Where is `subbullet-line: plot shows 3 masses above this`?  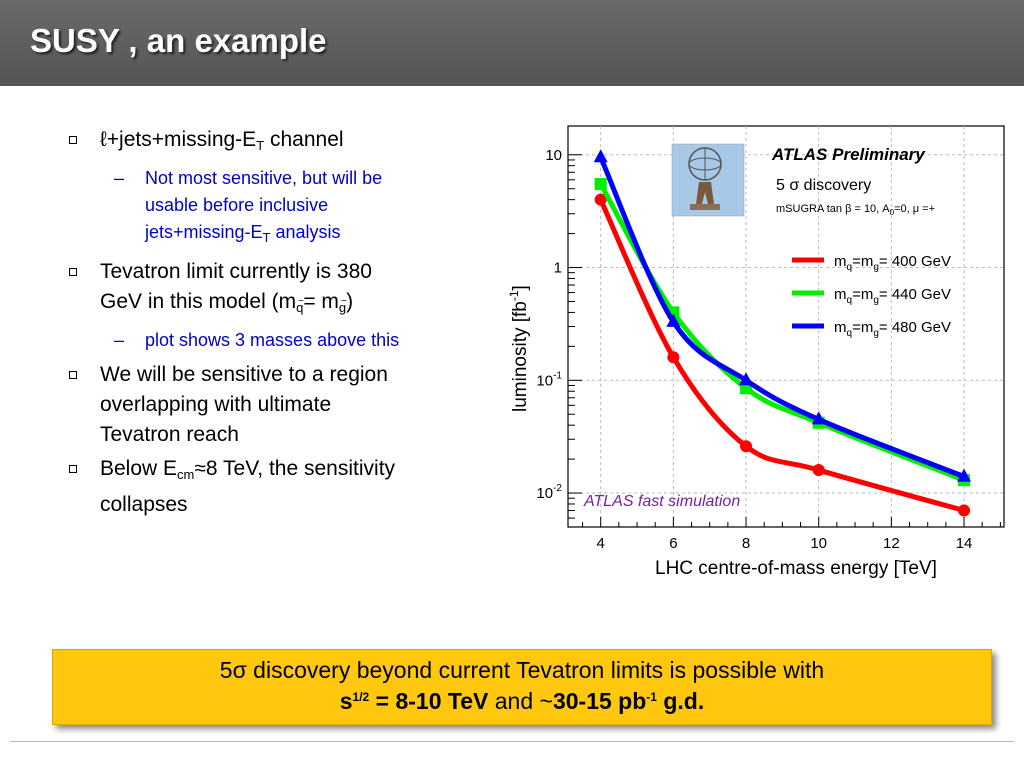 subbullet-line: plot shows 3 masses above this is located at coordinates (272, 340).